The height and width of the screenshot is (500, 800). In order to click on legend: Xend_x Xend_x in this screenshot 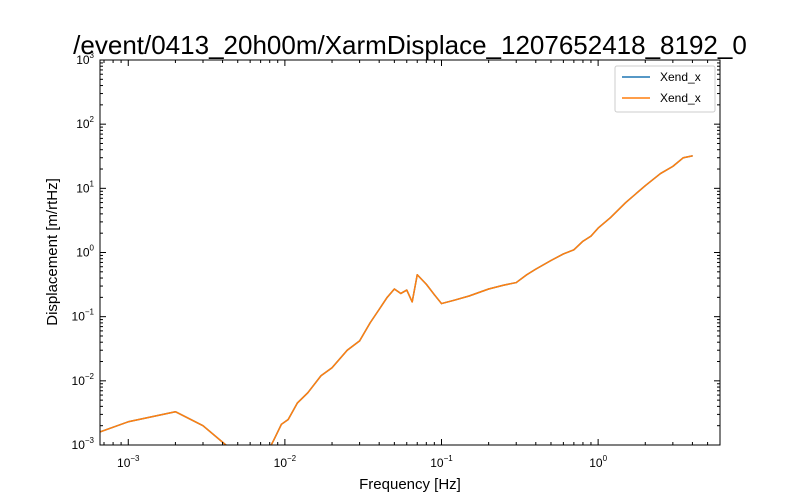, I will do `click(665, 89)`.